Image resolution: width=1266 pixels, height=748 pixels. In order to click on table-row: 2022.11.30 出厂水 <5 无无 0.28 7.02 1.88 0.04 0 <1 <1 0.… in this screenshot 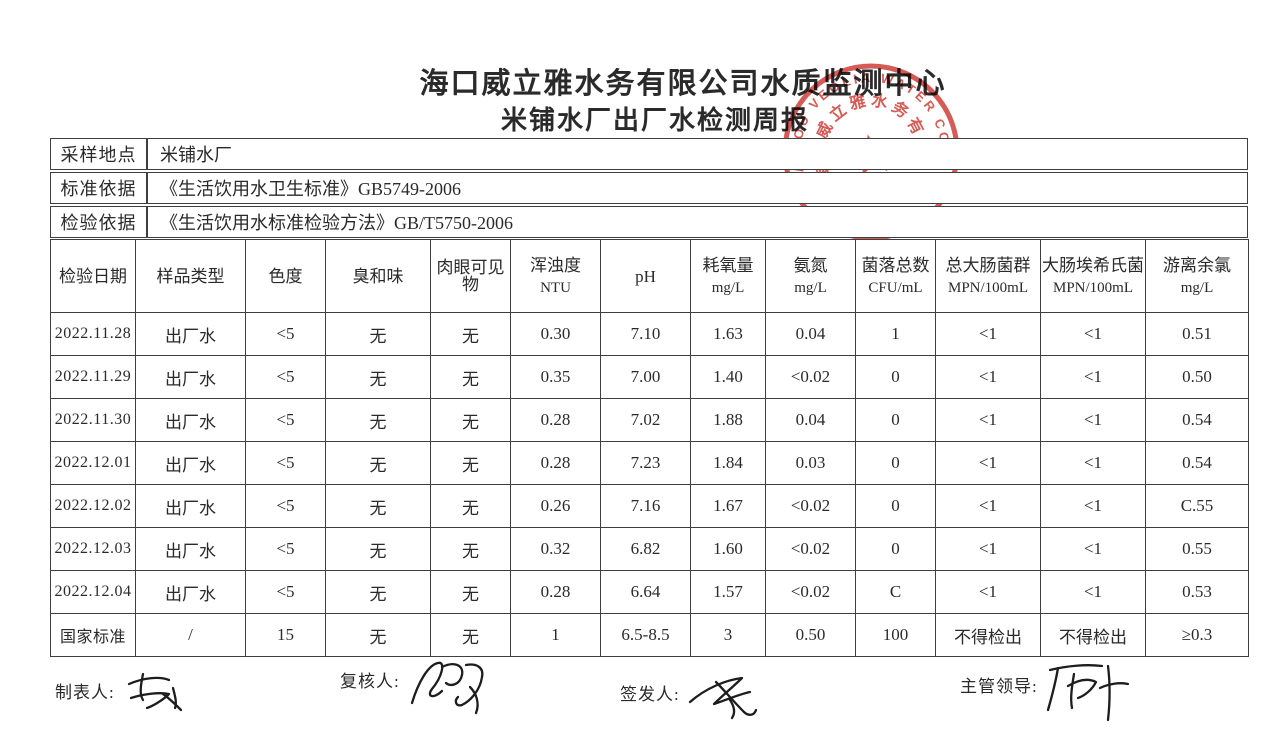, I will do `click(649, 420)`.